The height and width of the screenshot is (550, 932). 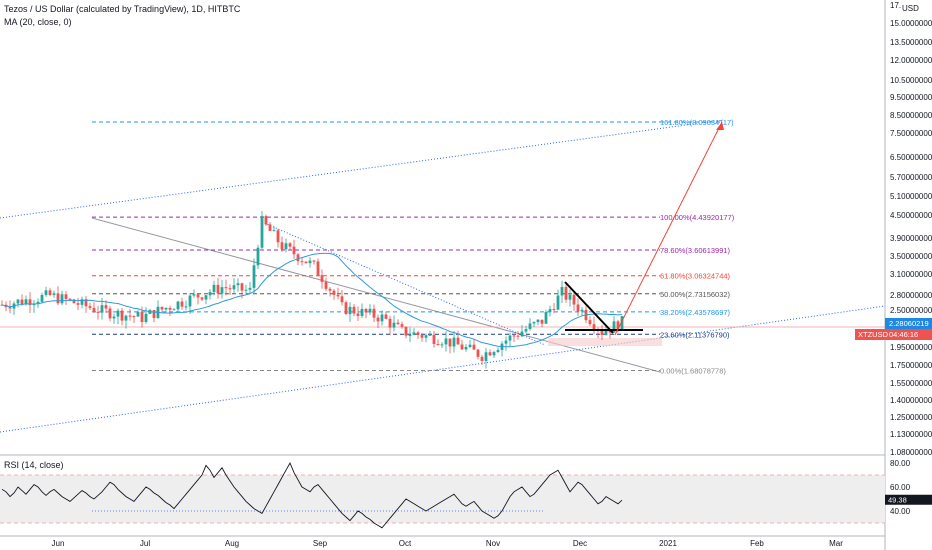 I want to click on price-axis-tick: 1.25000000, so click(x=911, y=417).